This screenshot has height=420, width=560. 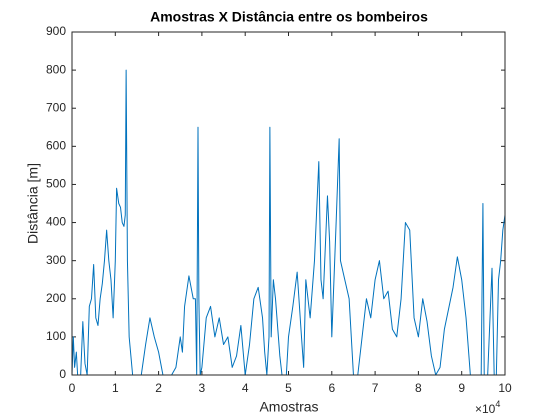 I want to click on x-tick-label: 1, so click(x=115, y=388).